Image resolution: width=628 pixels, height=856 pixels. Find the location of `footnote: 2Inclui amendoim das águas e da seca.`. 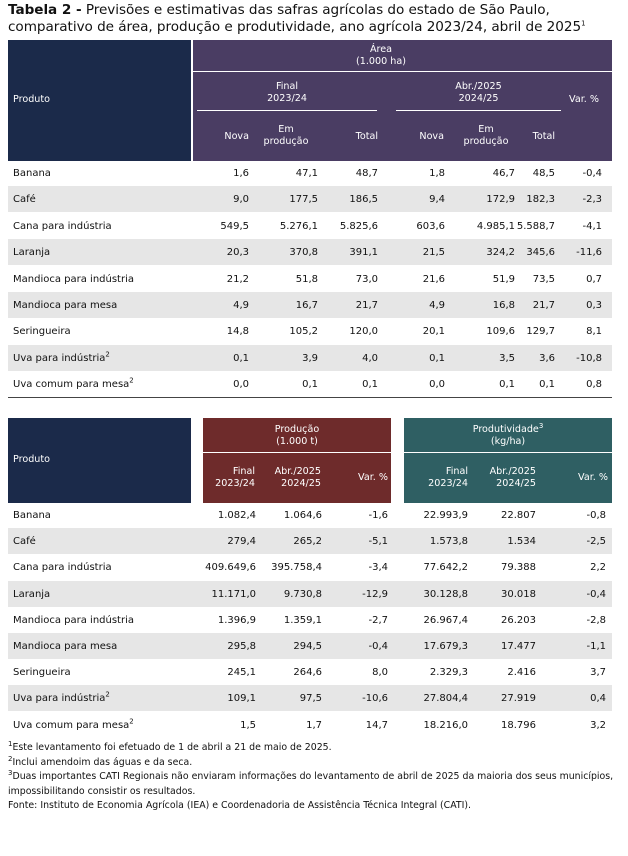

footnote: 2Inclui amendoim das águas e da seca. is located at coordinates (100, 761).